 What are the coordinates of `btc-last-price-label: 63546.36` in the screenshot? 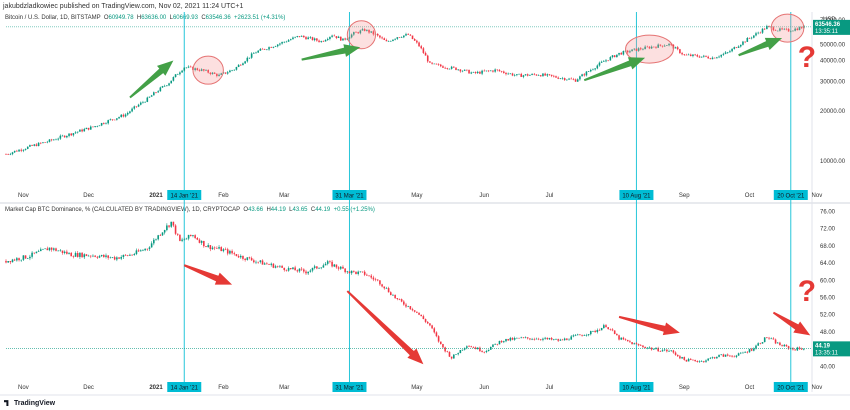 It's located at (828, 25).